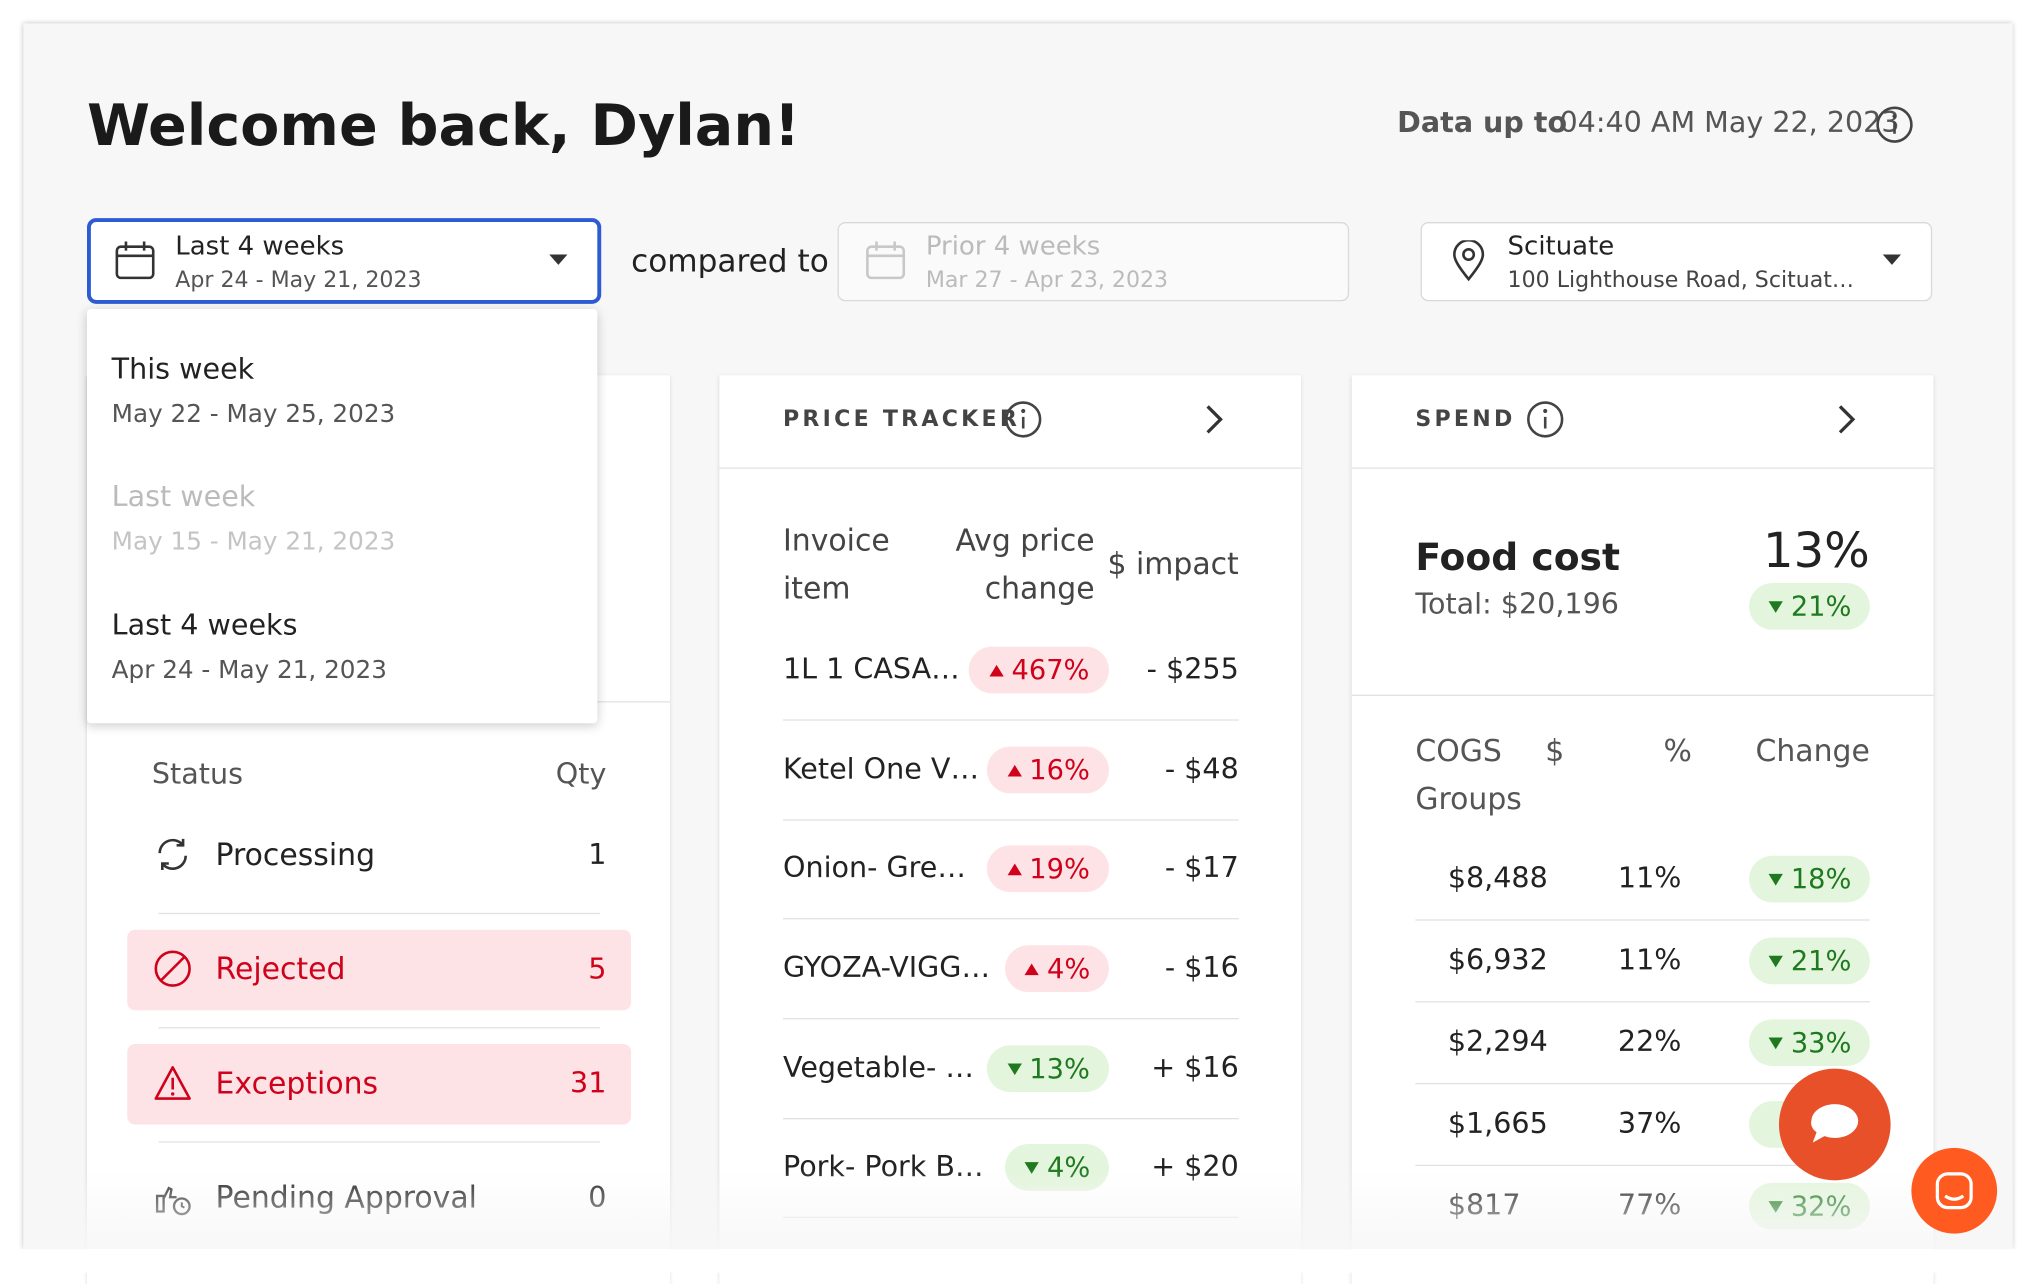 This screenshot has width=2036, height=1284. What do you see at coordinates (1192, 670) in the screenshot?
I see `impact: - $255` at bounding box center [1192, 670].